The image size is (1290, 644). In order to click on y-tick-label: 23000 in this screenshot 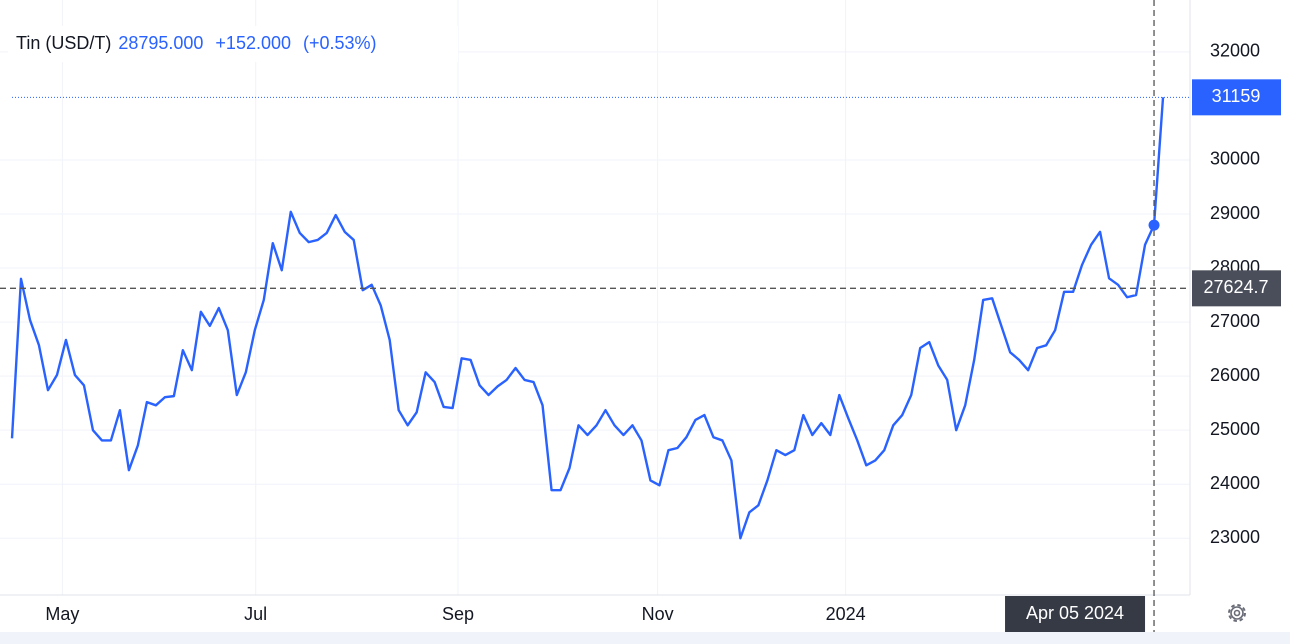, I will do `click(1235, 537)`.